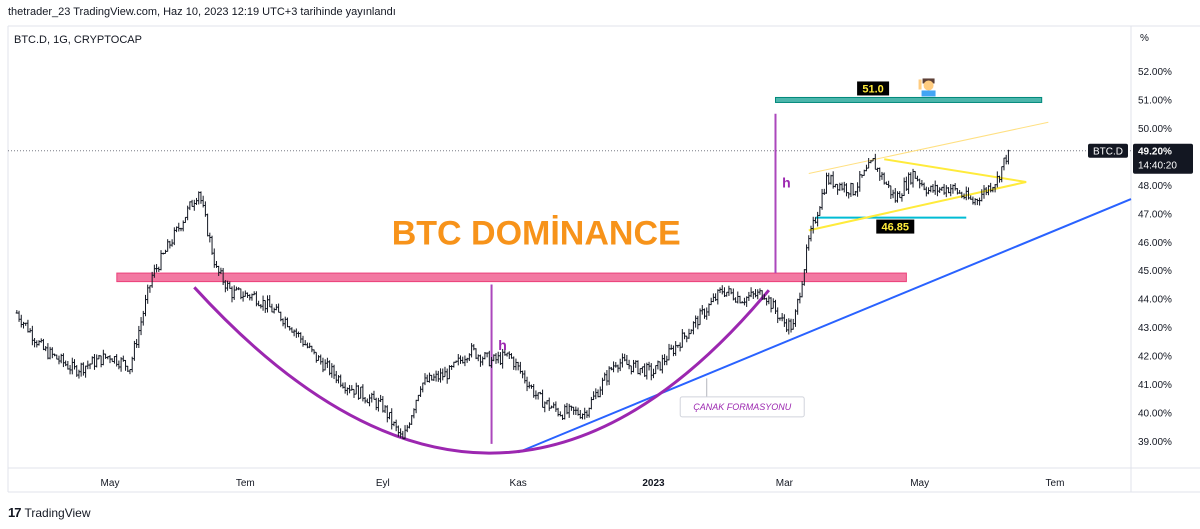 This screenshot has height=529, width=1200. Describe the element at coordinates (785, 483) in the screenshot. I see `x-tick-label: Mar` at that location.